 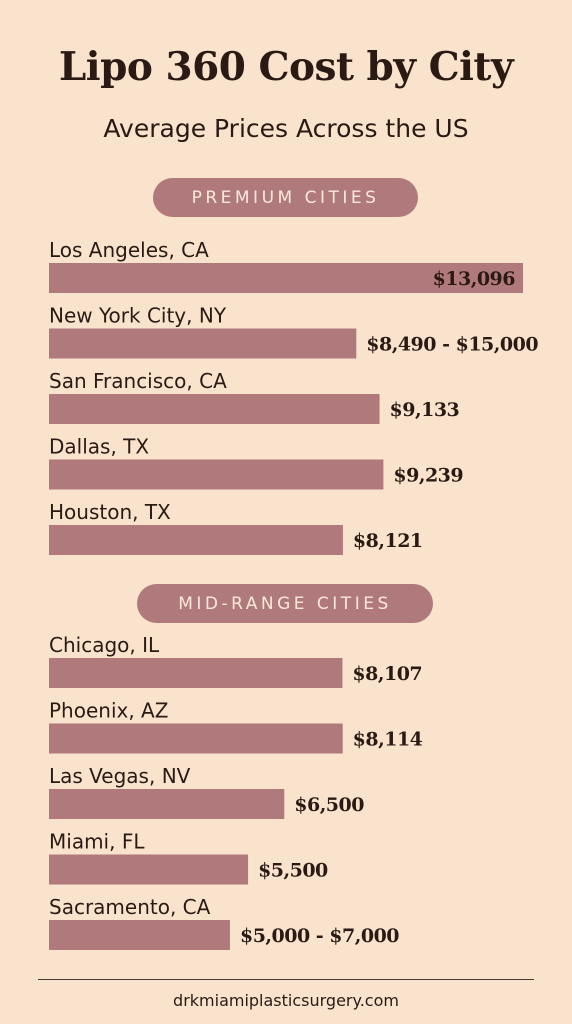 I want to click on chart-title: Lipo 360 Cost by City, so click(x=286, y=67).